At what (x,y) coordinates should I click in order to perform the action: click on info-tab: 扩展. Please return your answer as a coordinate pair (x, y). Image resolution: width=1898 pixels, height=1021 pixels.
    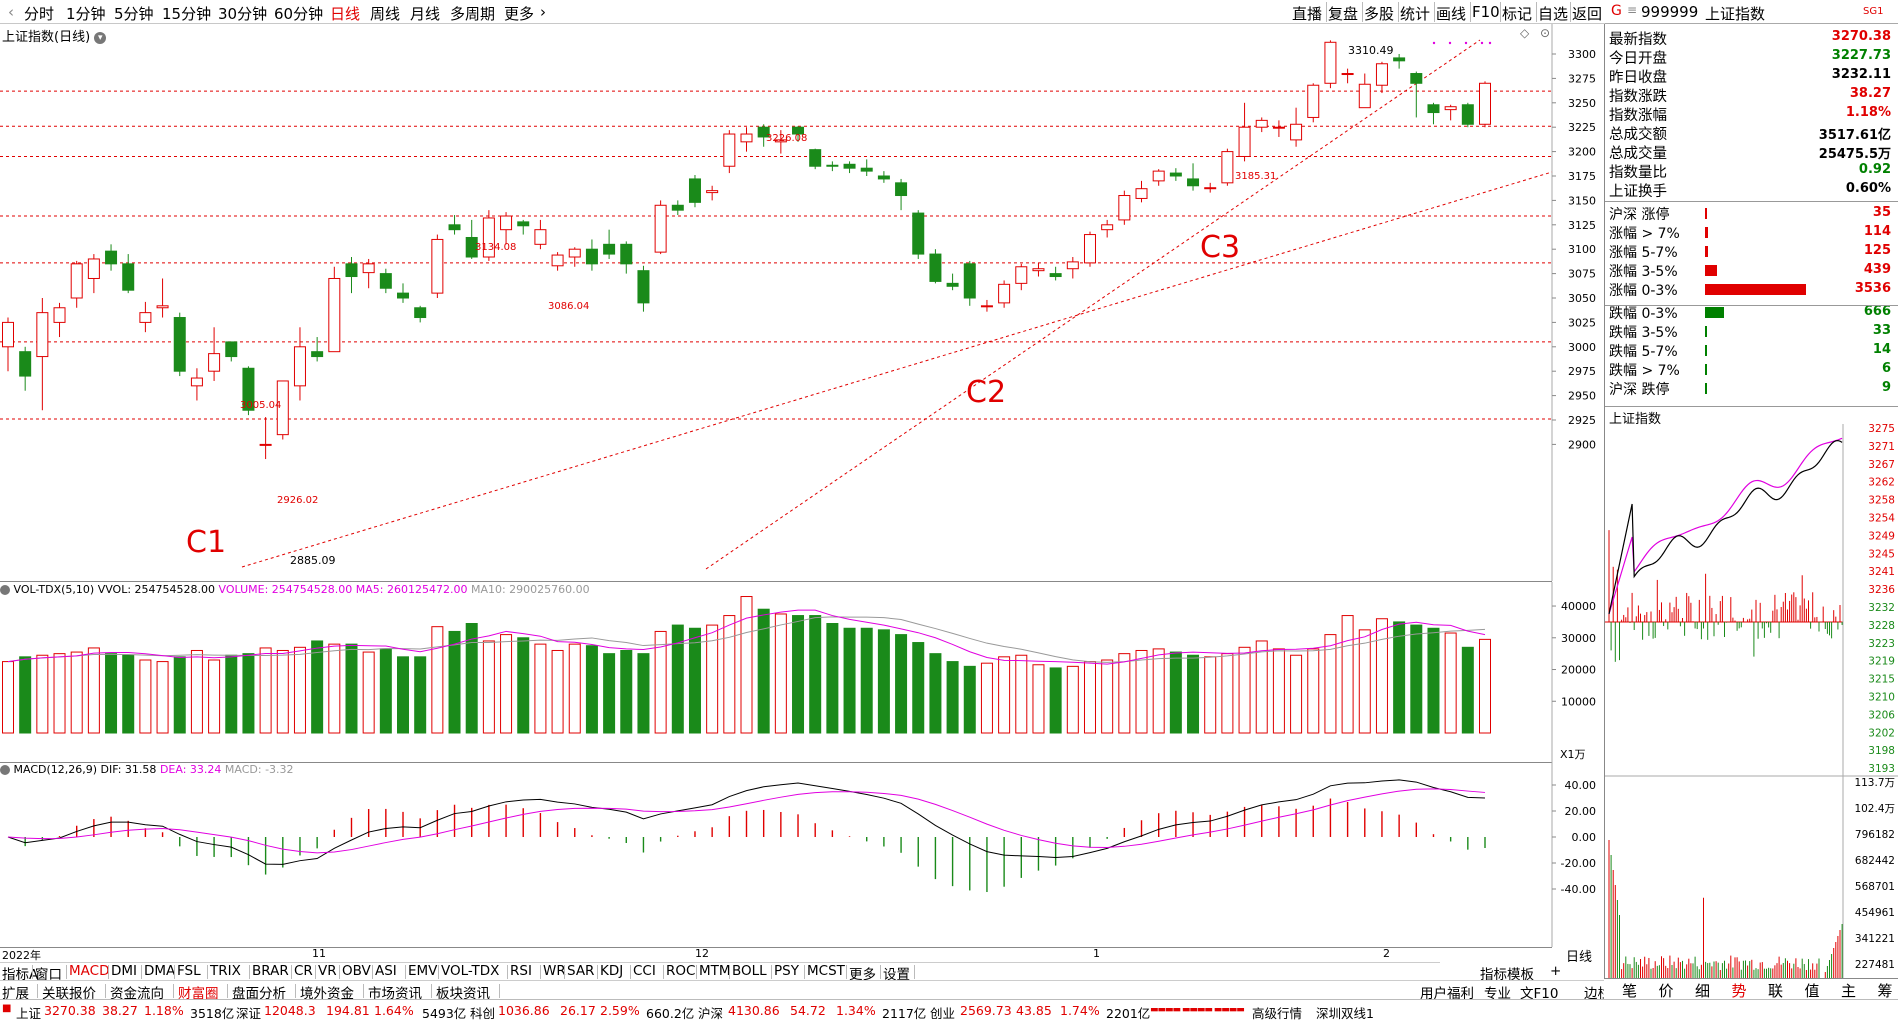
    Looking at the image, I should click on (15, 994).